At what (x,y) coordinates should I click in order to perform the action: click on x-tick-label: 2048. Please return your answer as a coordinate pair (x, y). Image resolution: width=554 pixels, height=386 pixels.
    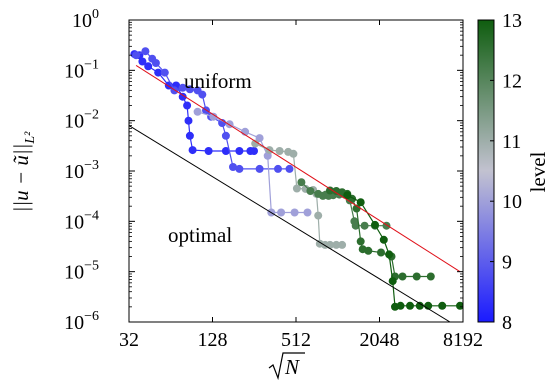
    Looking at the image, I should click on (380, 340).